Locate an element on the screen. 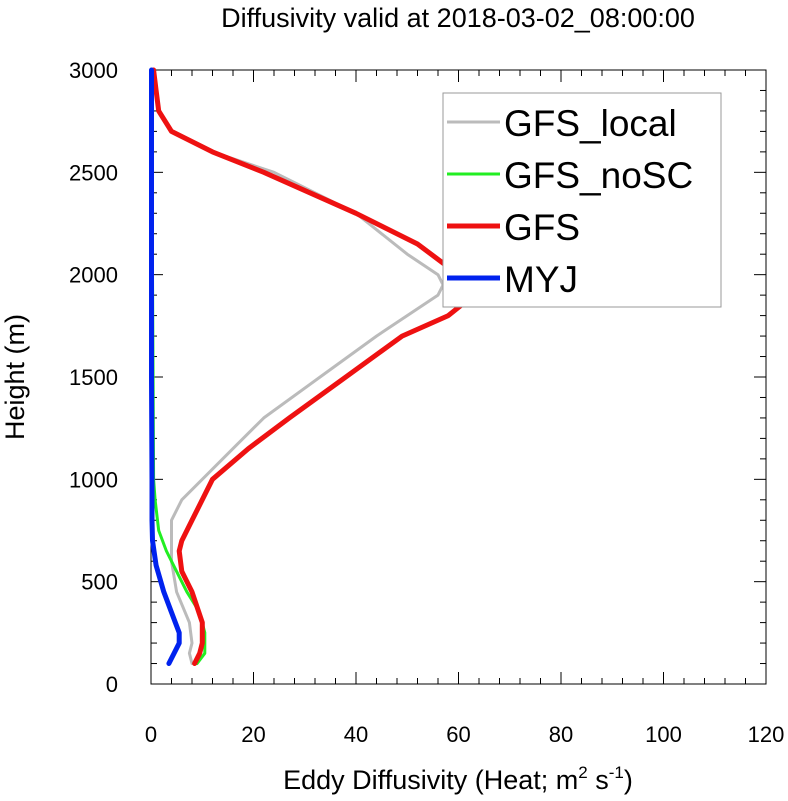  x-tick-label: 120 is located at coordinates (766, 734).